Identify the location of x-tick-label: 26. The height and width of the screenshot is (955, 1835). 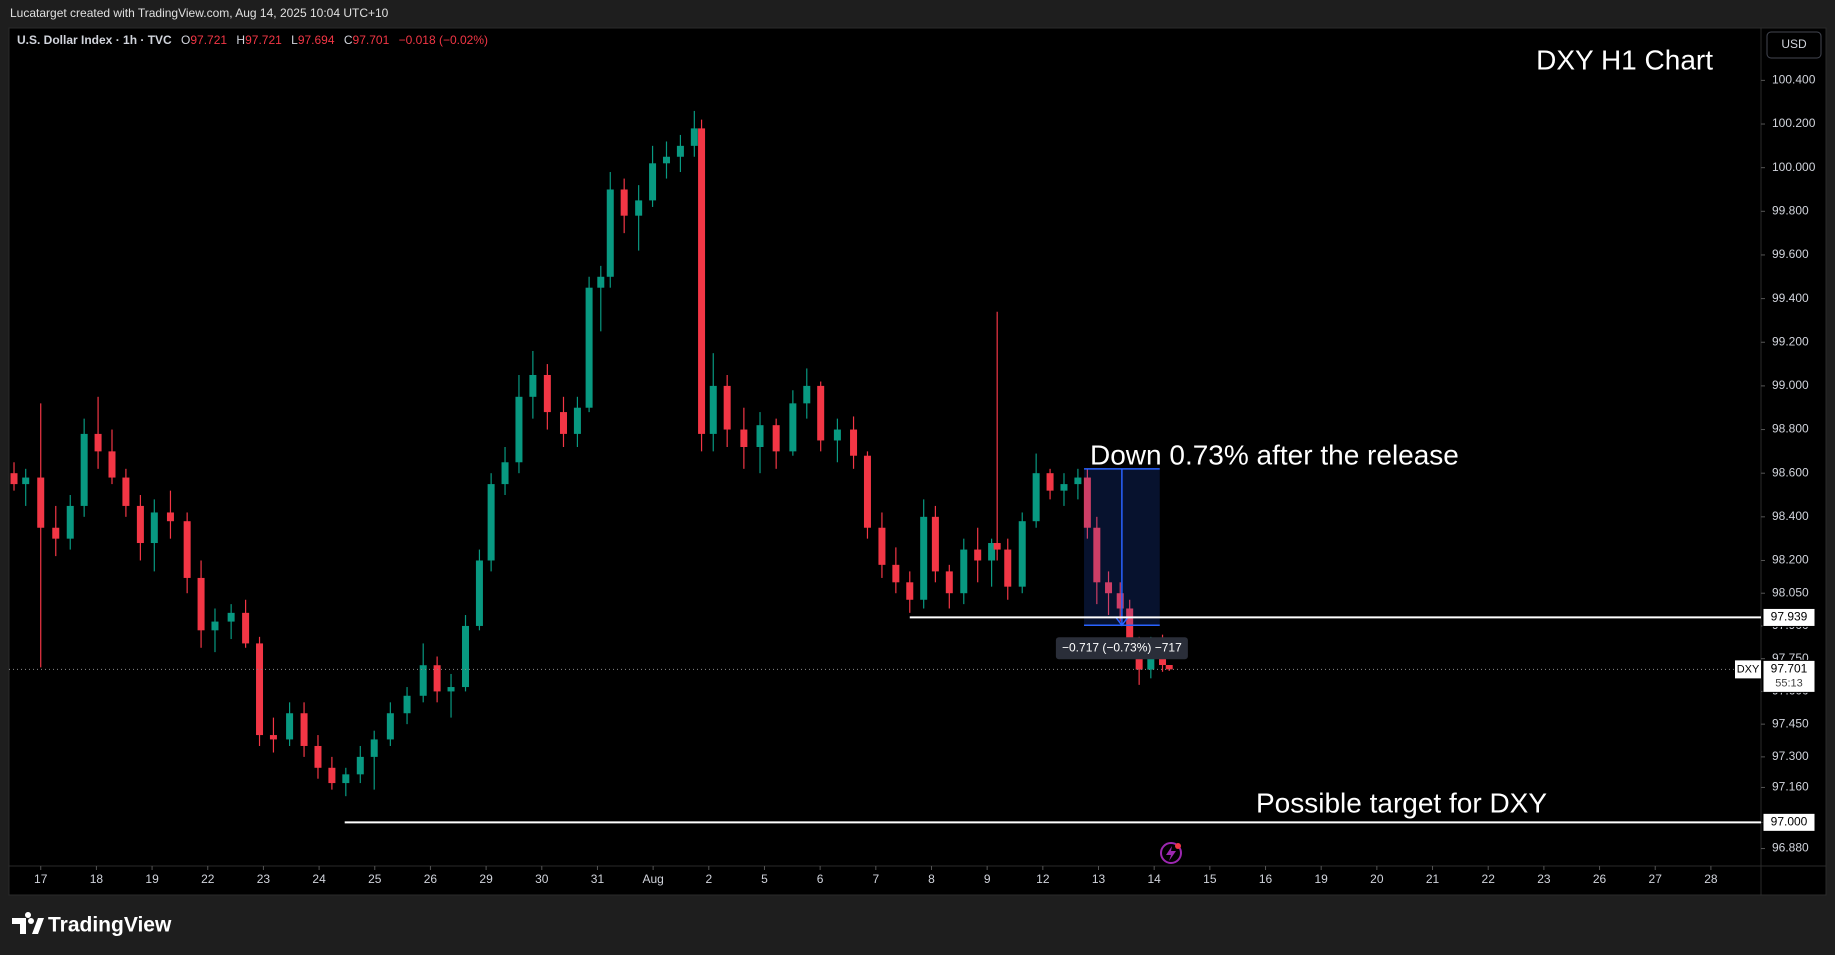
(431, 879).